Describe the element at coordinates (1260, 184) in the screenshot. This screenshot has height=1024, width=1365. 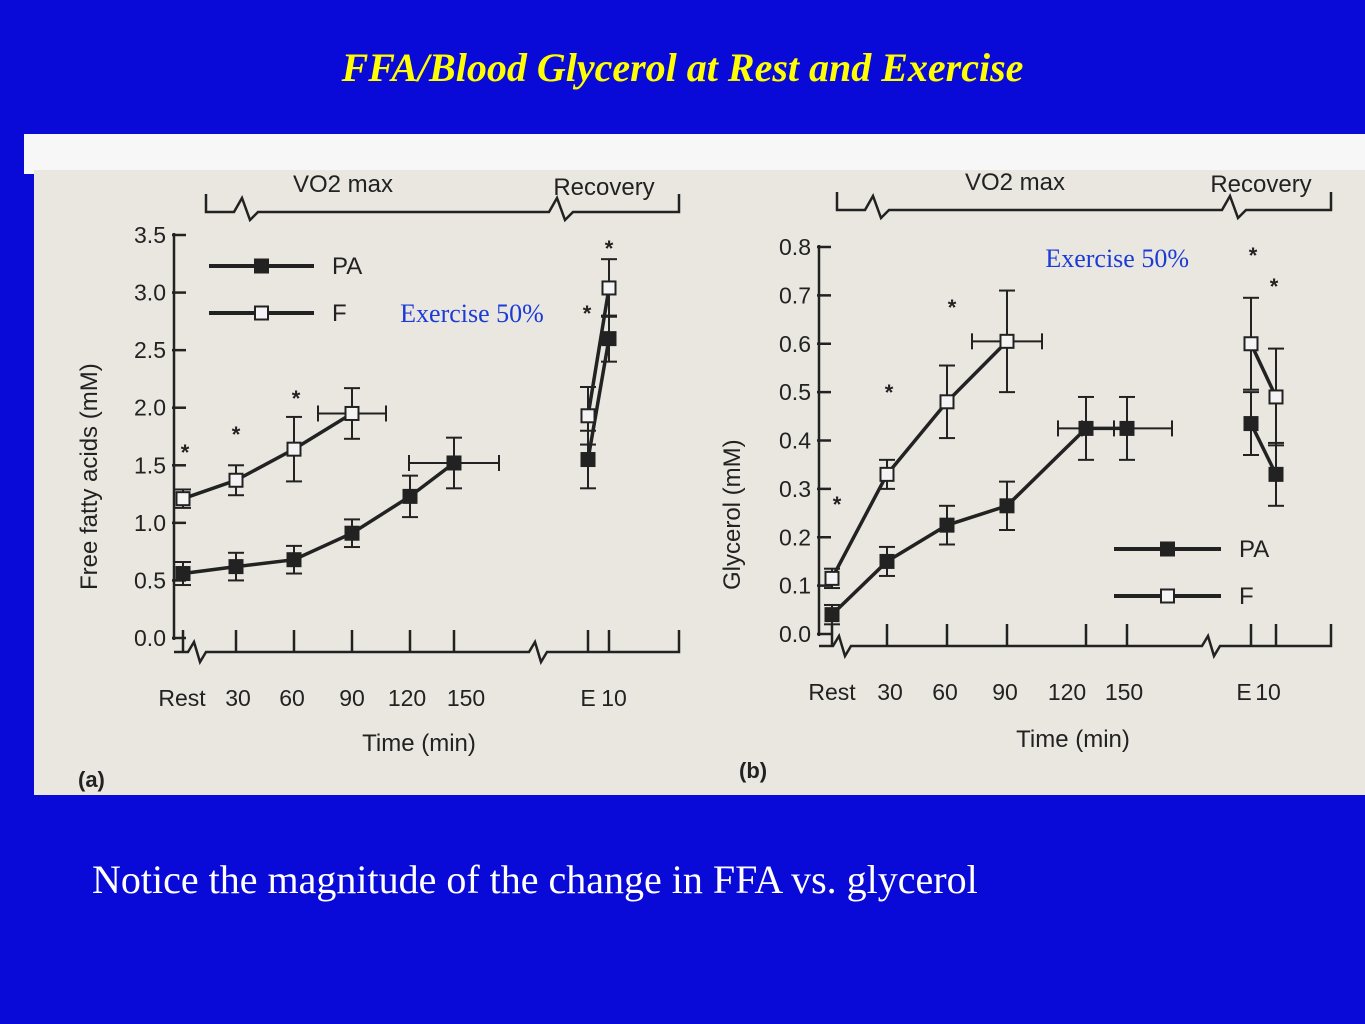
I see `header-recovery-label: Recovery` at that location.